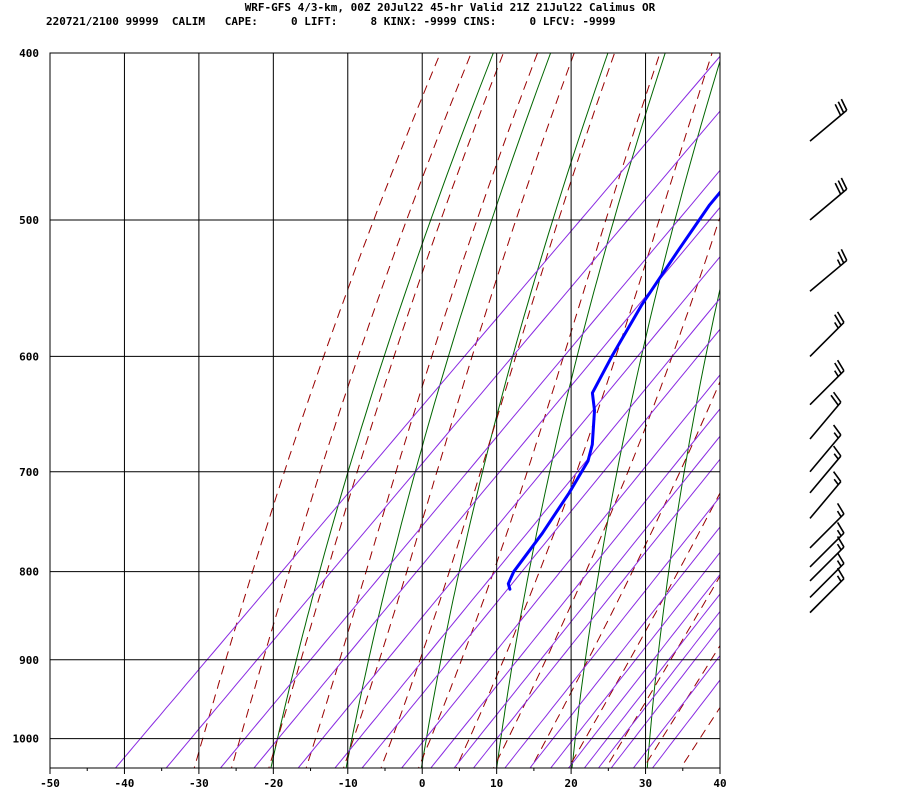 The image size is (900, 800). Describe the element at coordinates (383, 783) in the screenshot. I see `x-tick-labels: -50 -40 -30 -20 -10 0 10 20 30 40` at that location.